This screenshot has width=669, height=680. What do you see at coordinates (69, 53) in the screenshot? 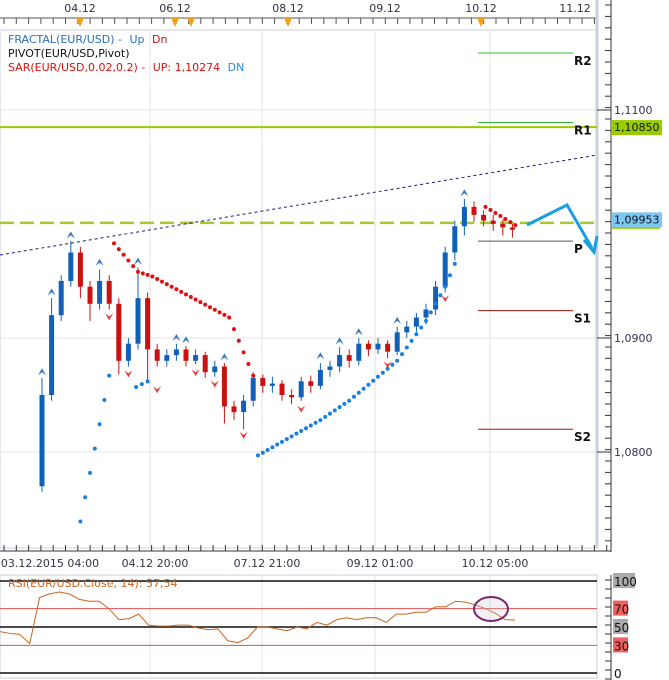
I see `legend-pivot: PIVOT(EUR/USD,Pivot)` at bounding box center [69, 53].